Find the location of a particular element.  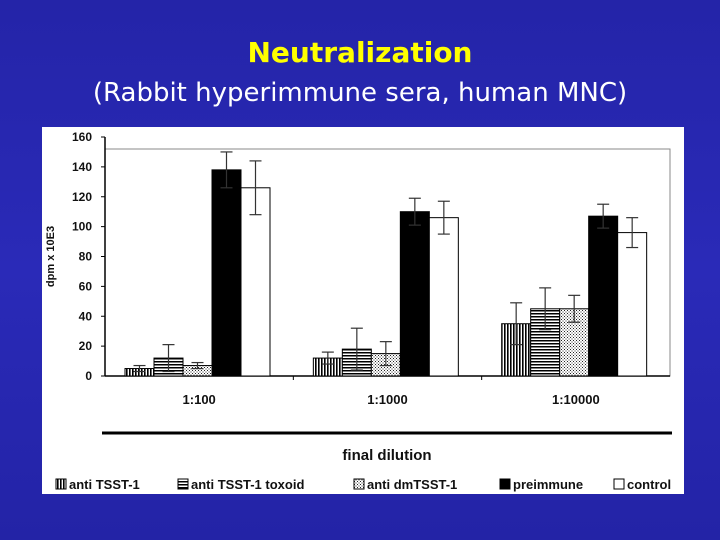

x-tick-label: 1:1000 is located at coordinates (387, 399).